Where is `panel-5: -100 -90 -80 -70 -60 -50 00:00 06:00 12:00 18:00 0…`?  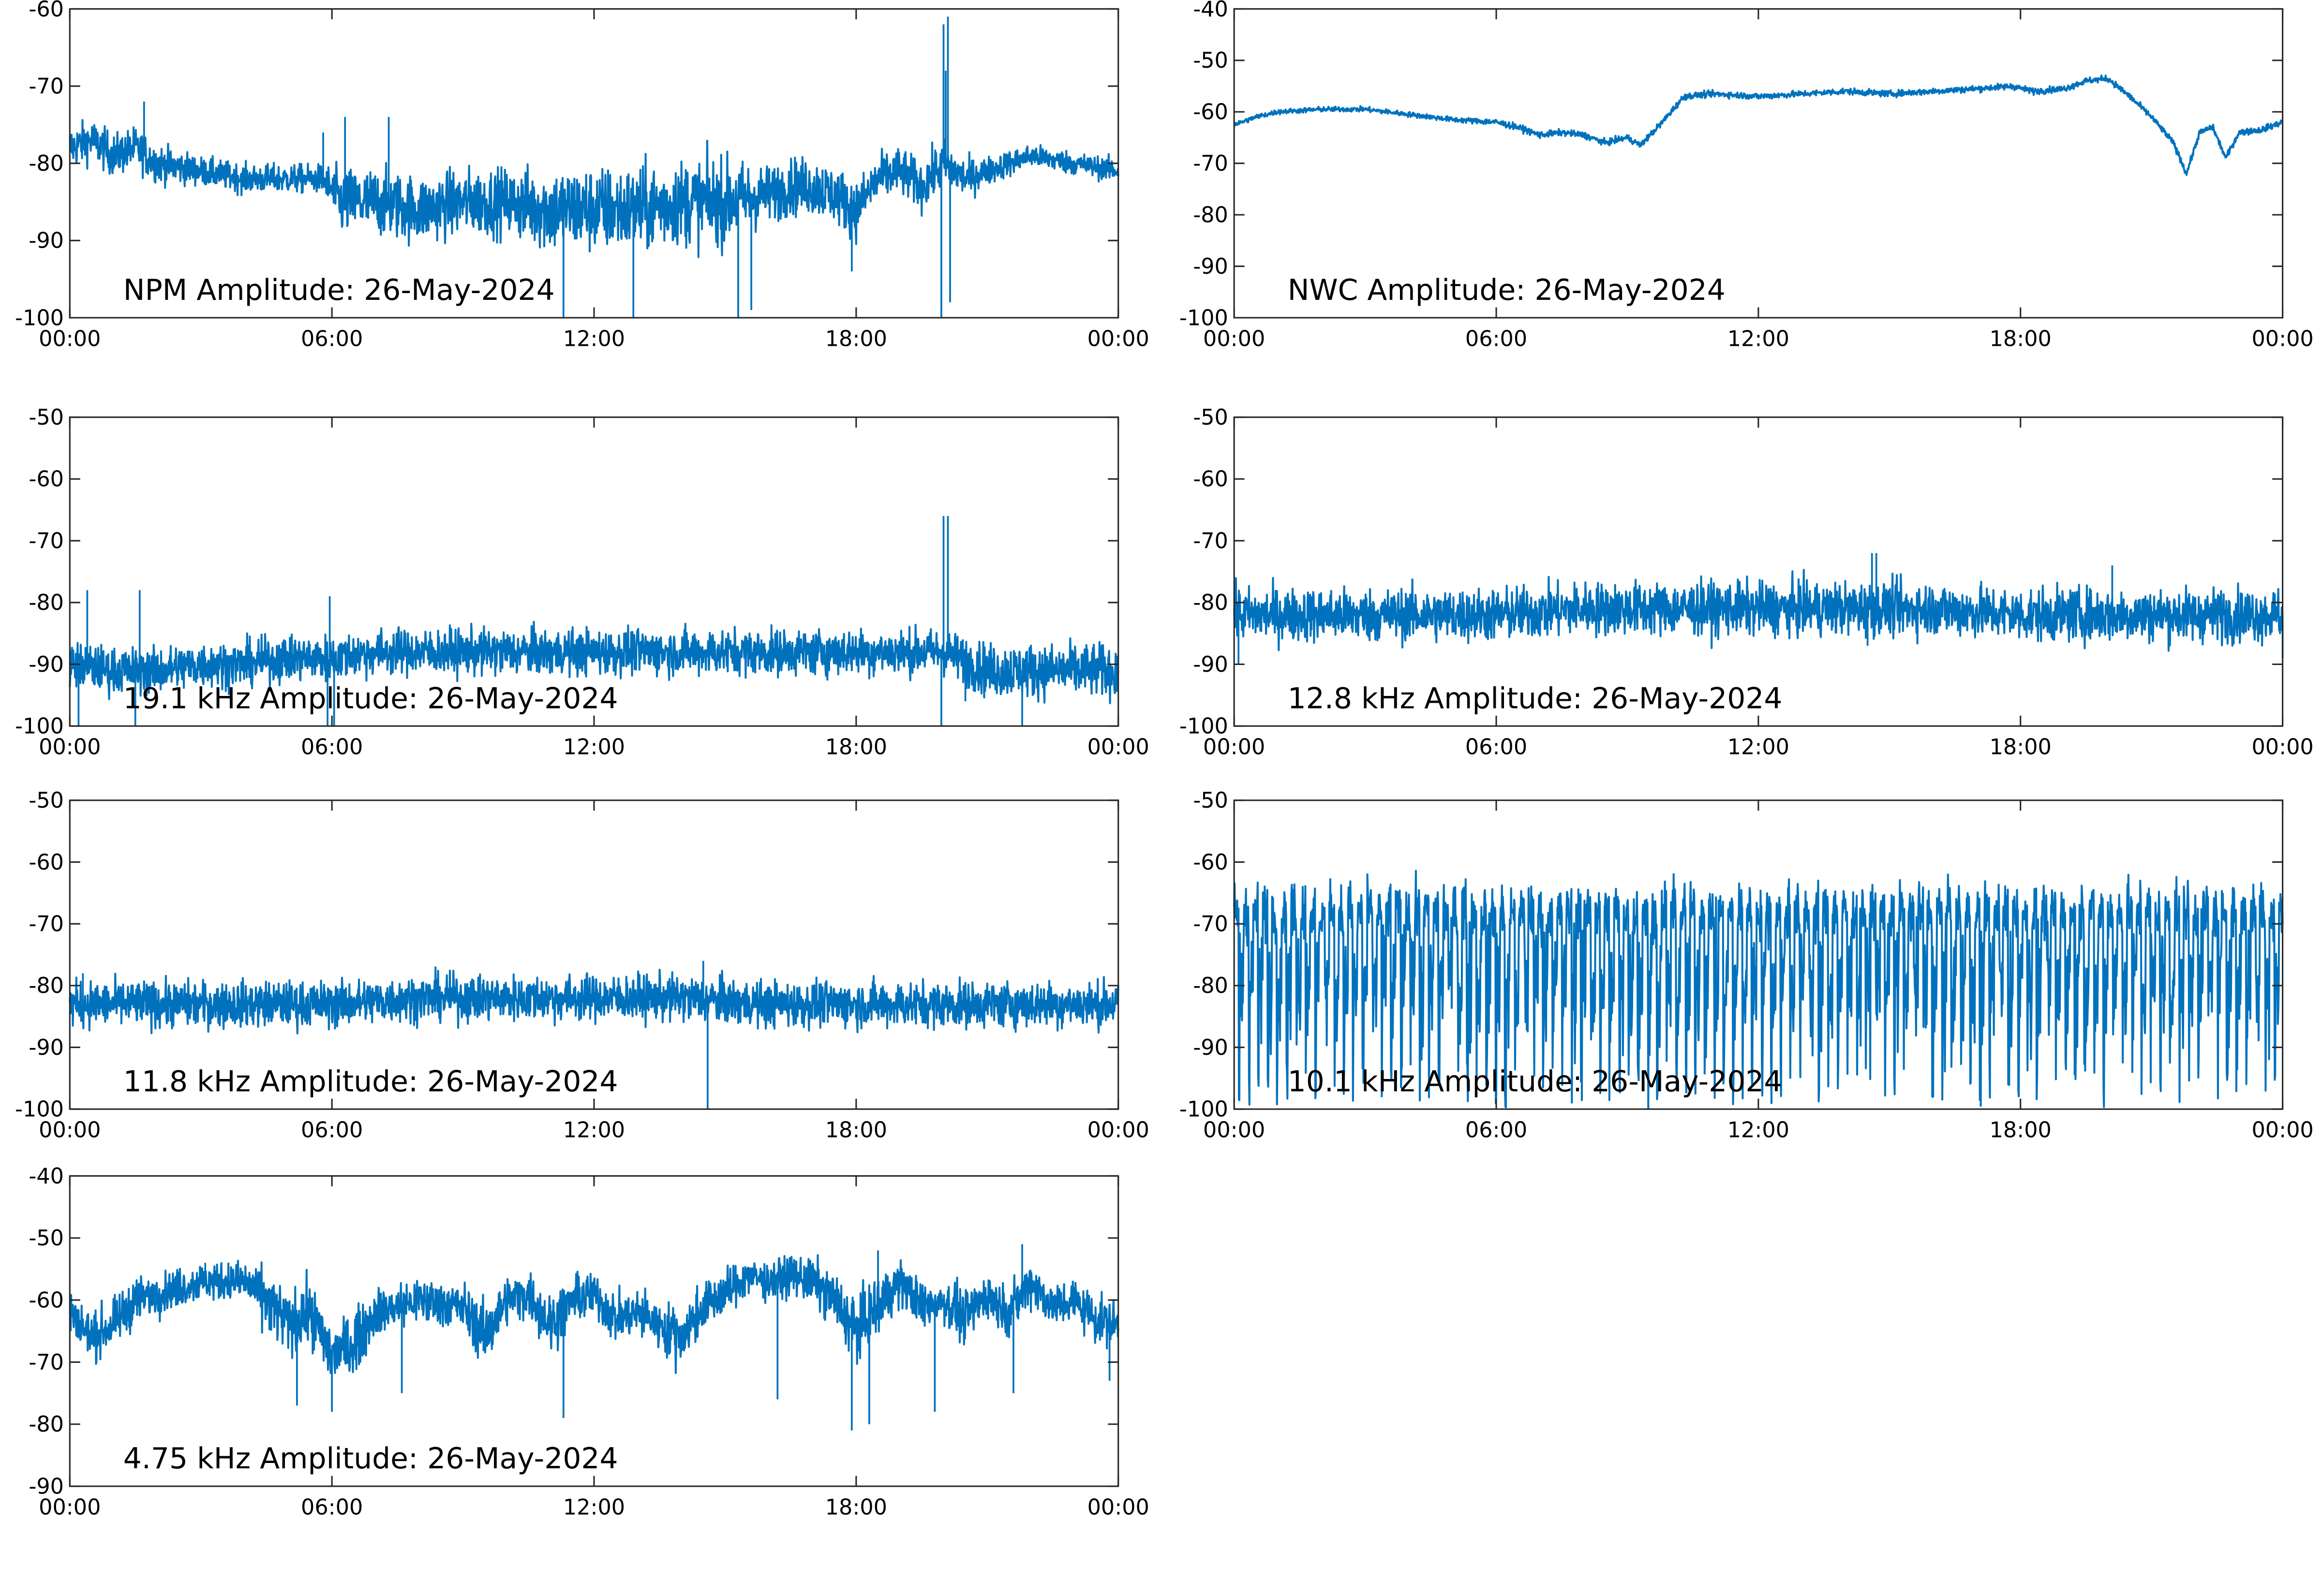
panel-5: -100 -90 -80 -70 -60 -50 00:00 06:00 12:00 18:00 0… is located at coordinates (582, 965).